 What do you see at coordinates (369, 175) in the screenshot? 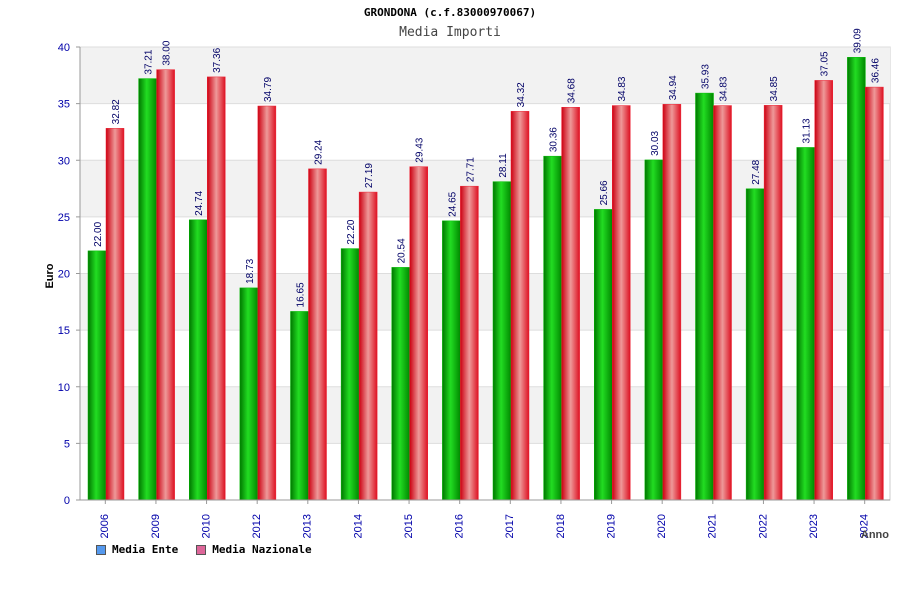
I see `data-label: 27.19` at bounding box center [369, 175].